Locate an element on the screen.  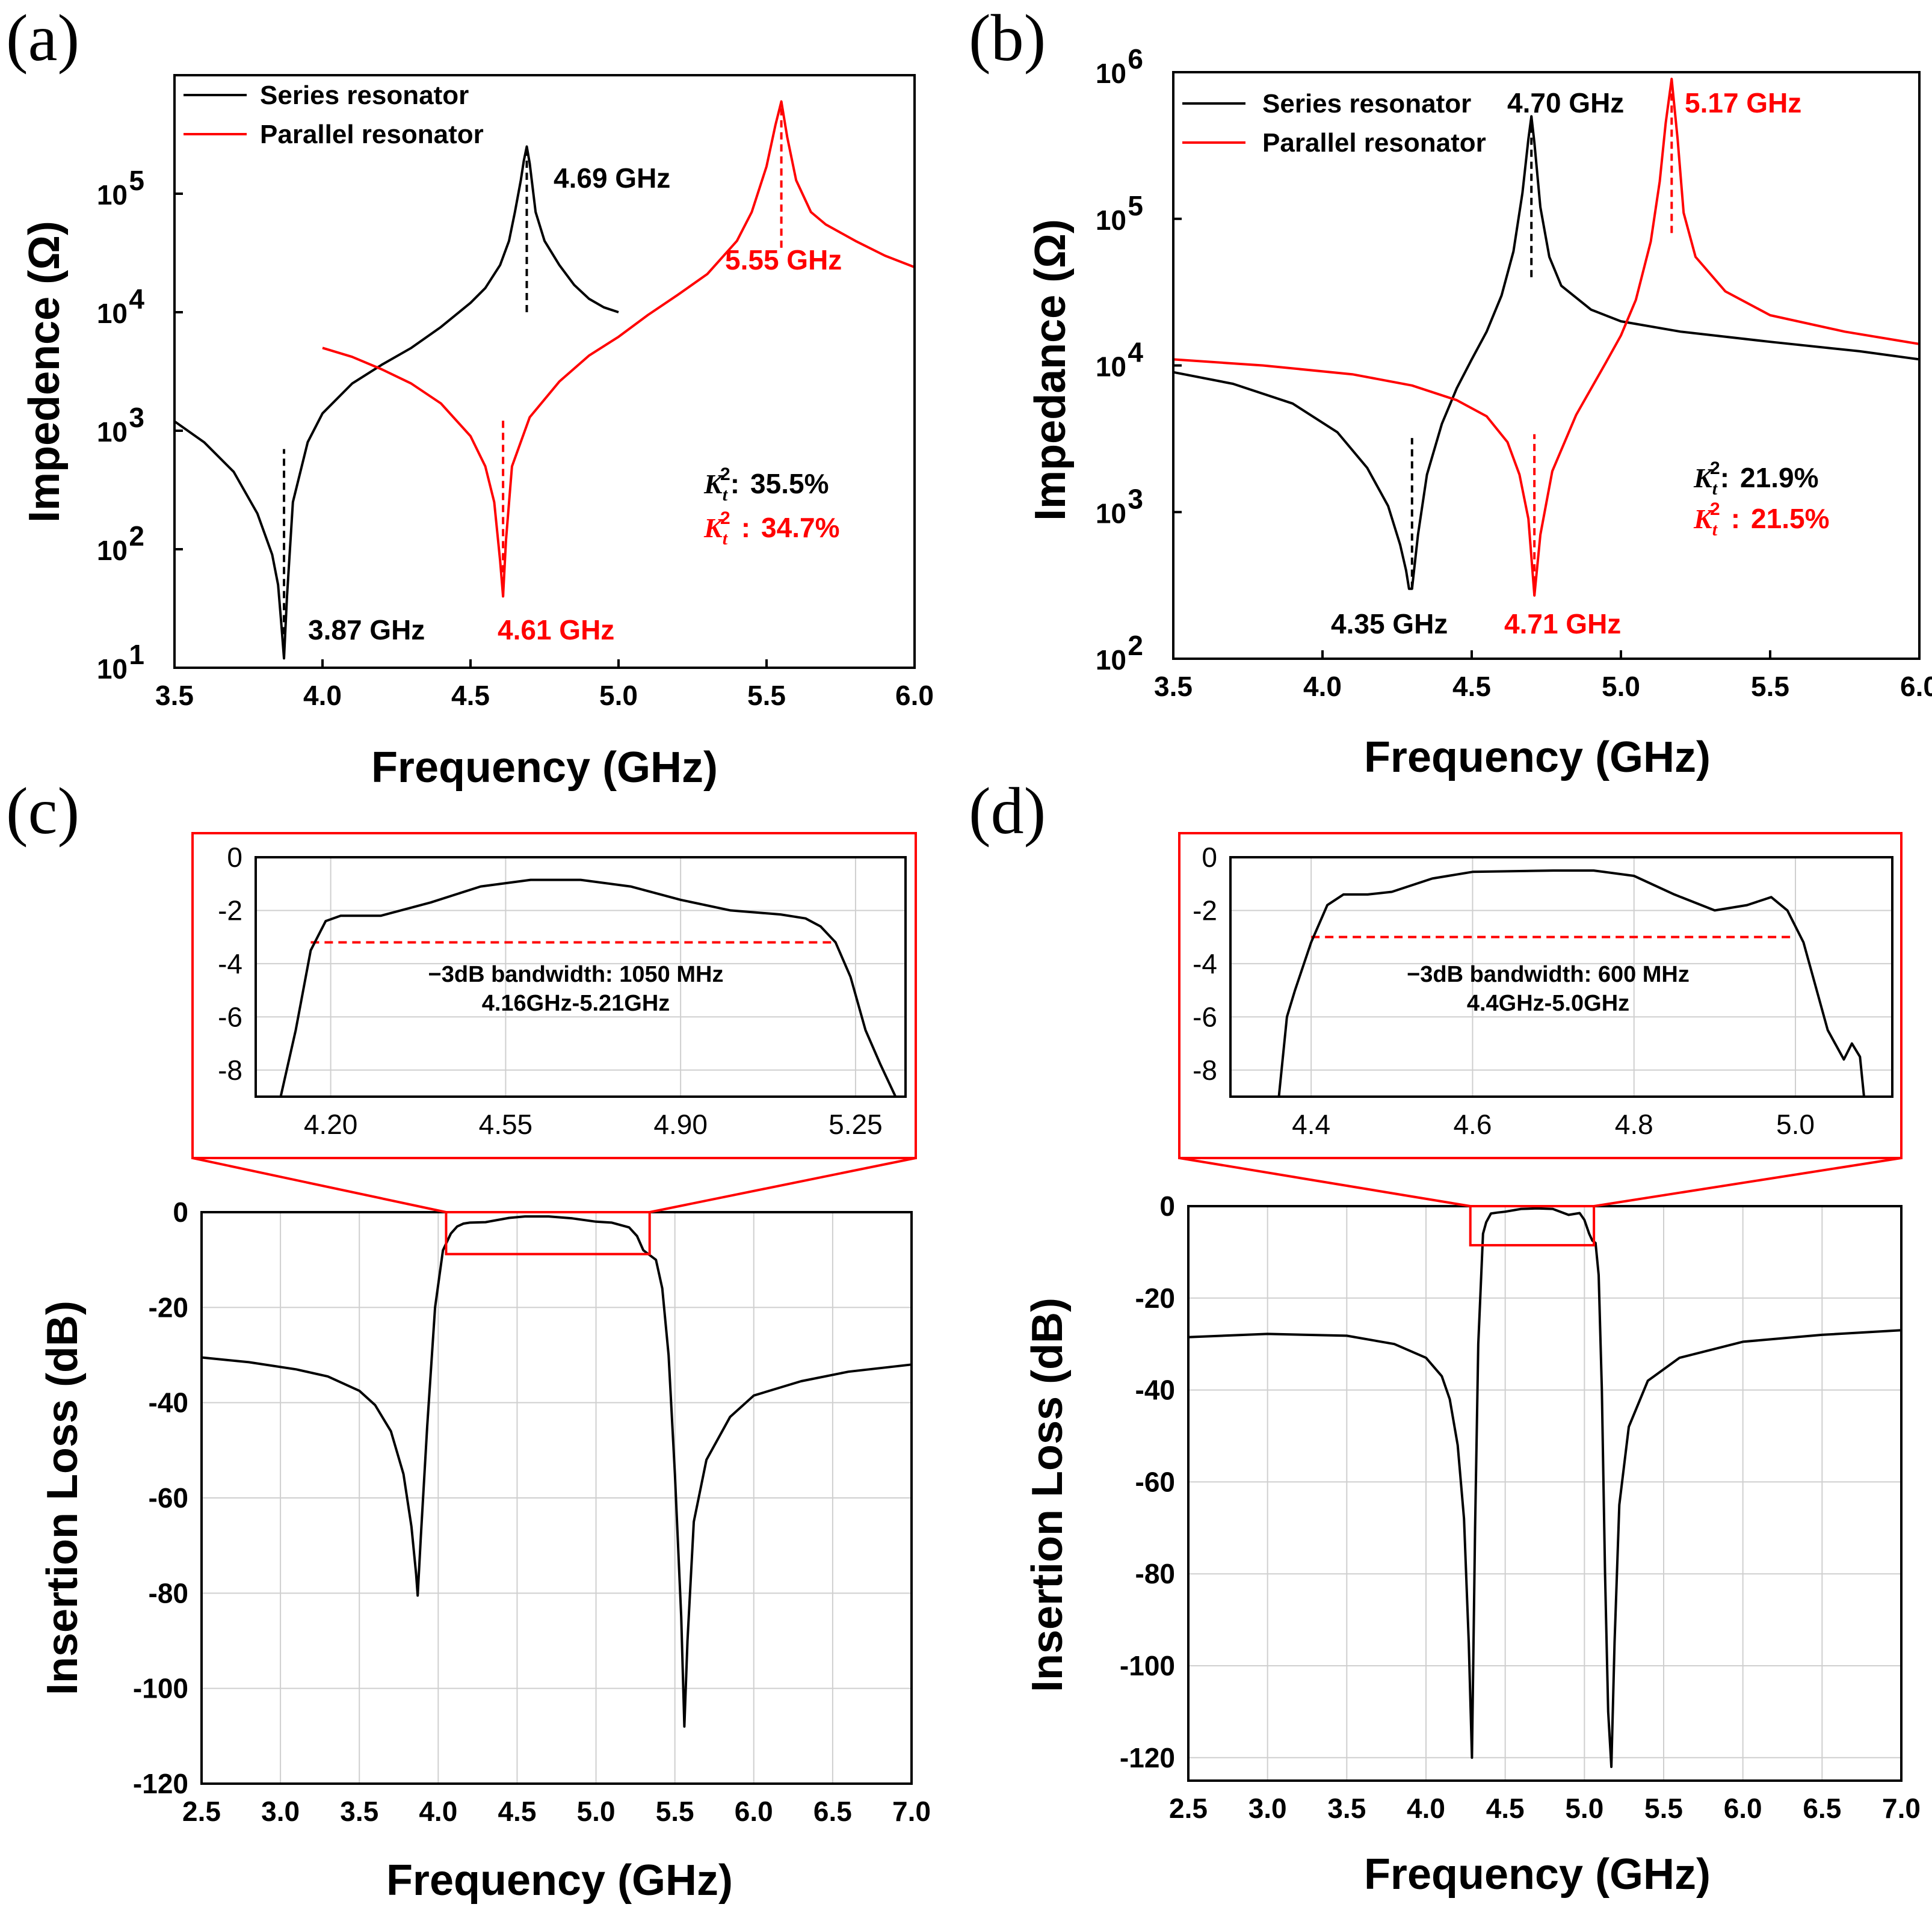
panel-a-legend: Series resonator Parallel resonator is located at coordinates (334, 115).